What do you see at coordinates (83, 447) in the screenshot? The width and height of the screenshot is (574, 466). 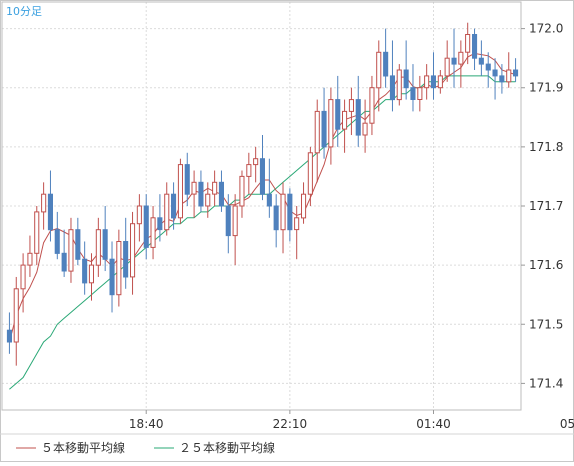 I see `legend-label-ma5: ５本移動平均線` at bounding box center [83, 447].